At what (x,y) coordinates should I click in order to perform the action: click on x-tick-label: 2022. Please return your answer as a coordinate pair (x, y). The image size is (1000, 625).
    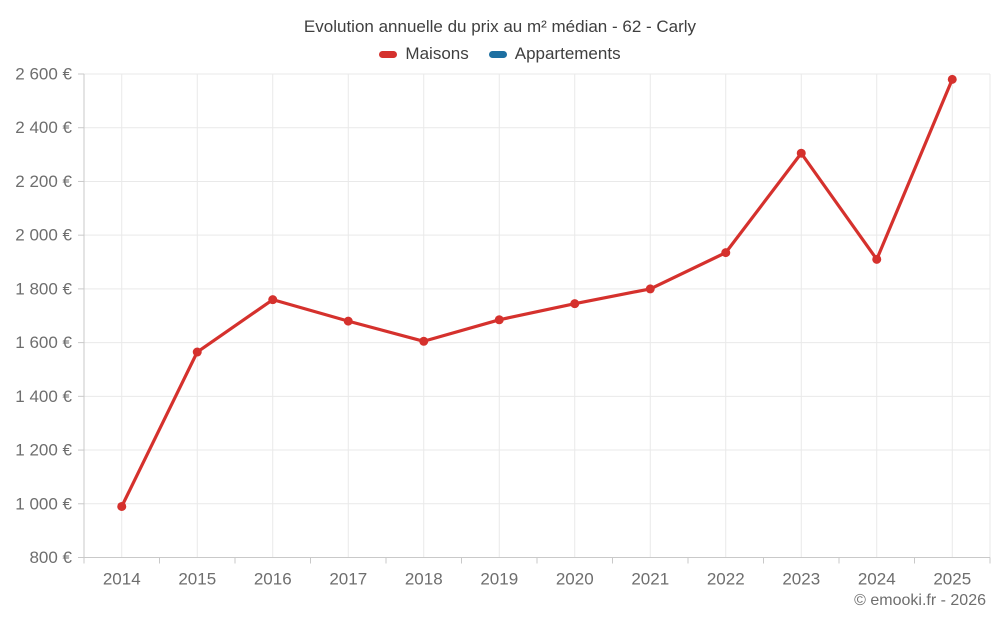
    Looking at the image, I should click on (726, 579).